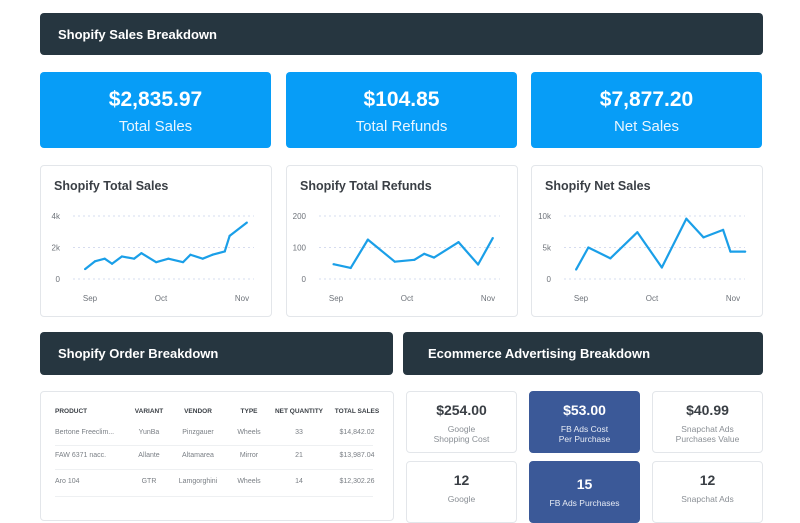  Describe the element at coordinates (461, 410) in the screenshot. I see `metric-value: $254.00` at that location.